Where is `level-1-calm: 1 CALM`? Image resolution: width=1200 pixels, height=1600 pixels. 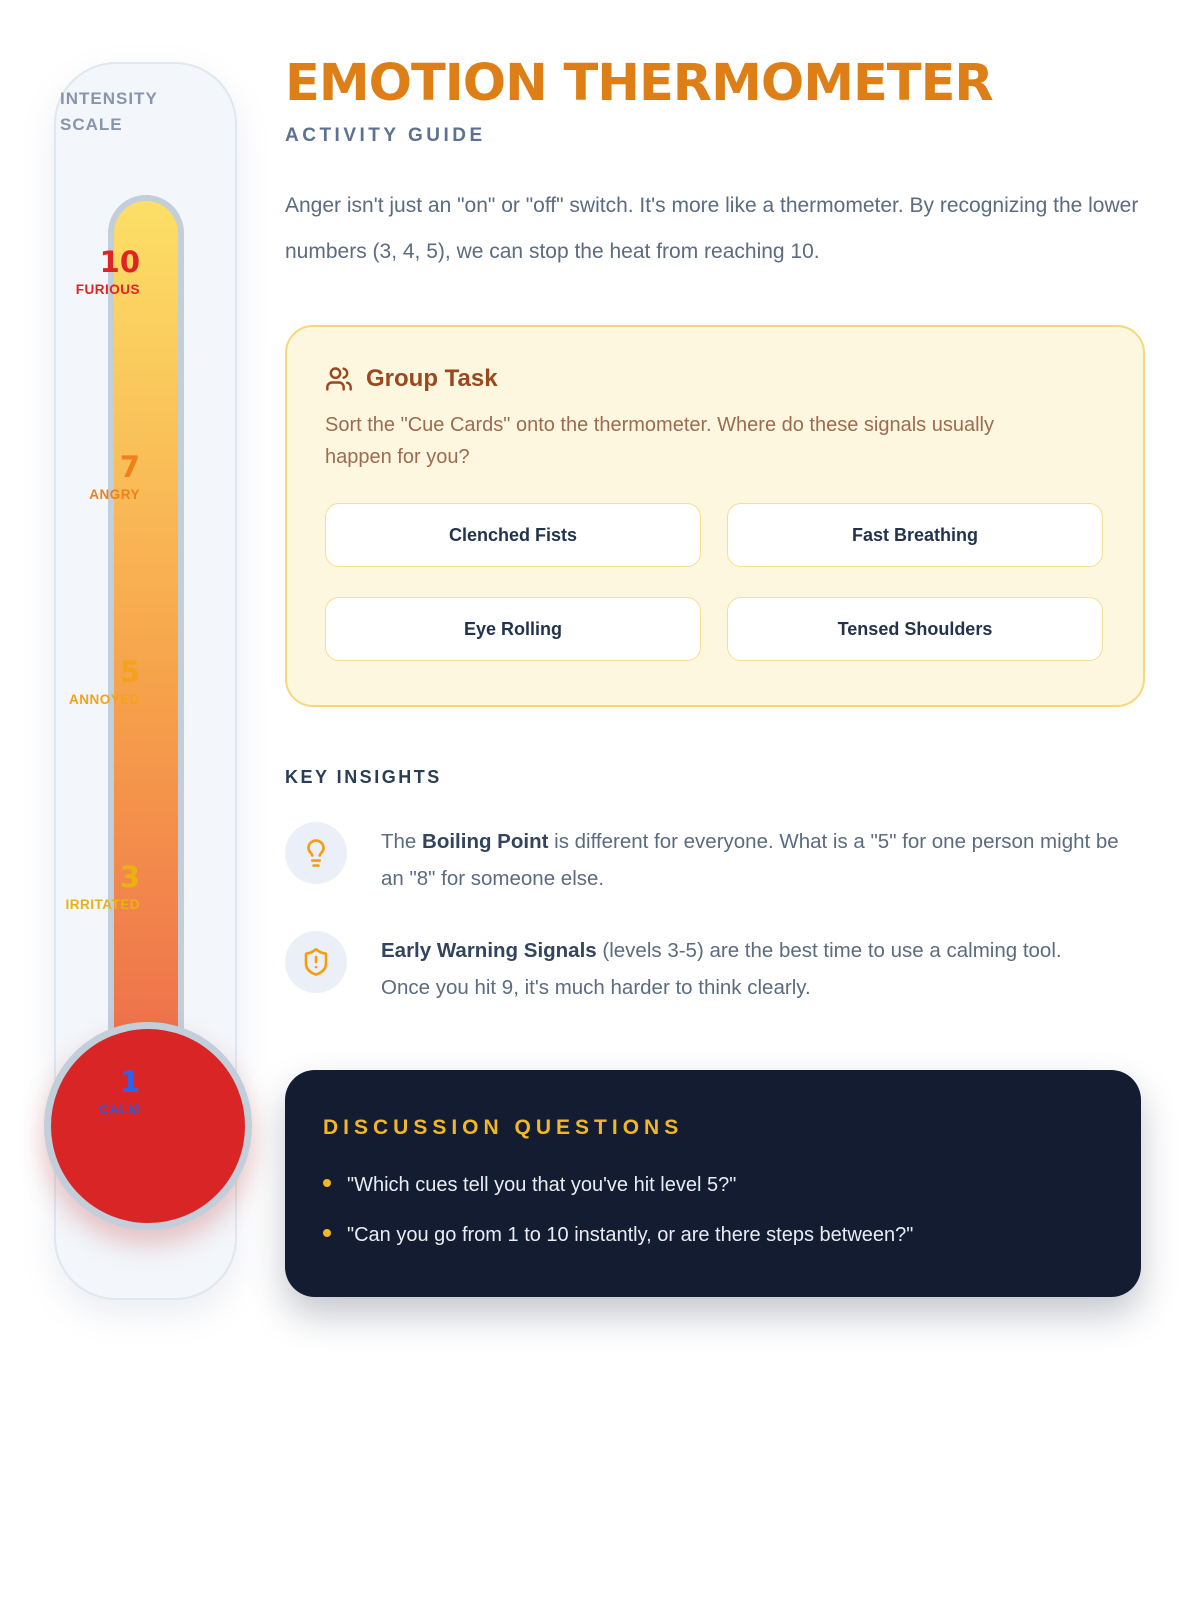
level-1-calm: 1 CALM is located at coordinates (80, 1092).